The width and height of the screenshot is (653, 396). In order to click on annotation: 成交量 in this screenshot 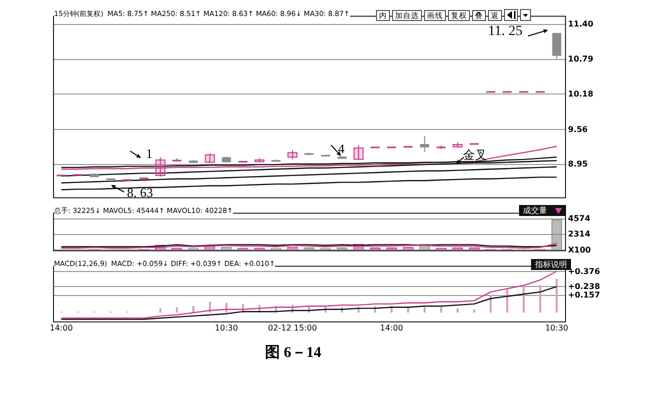, I will do `click(535, 210)`.